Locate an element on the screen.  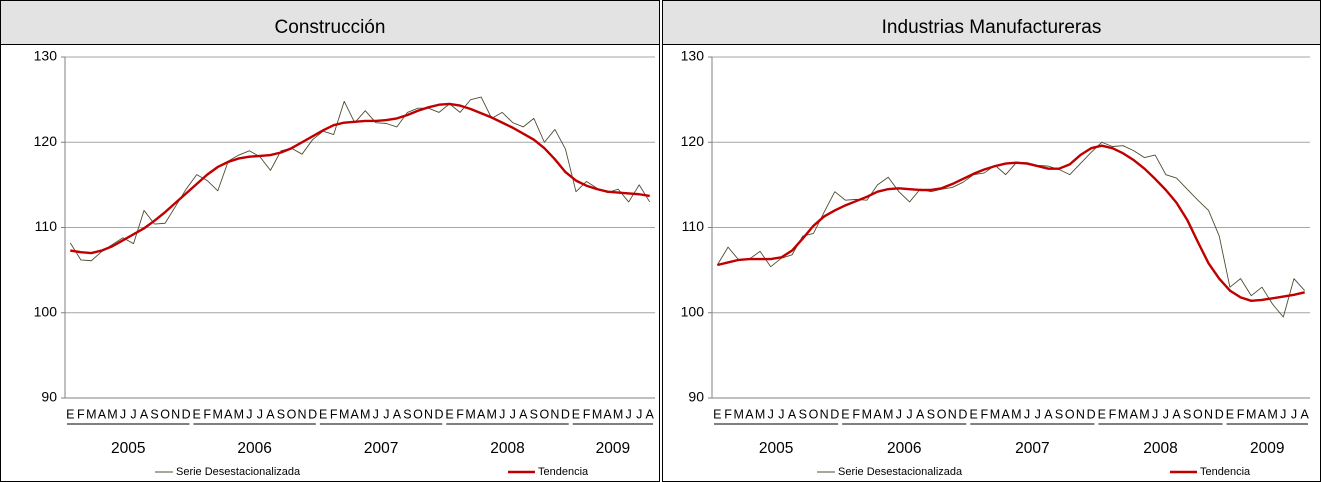
chart-title: Construcción is located at coordinates (330, 27).